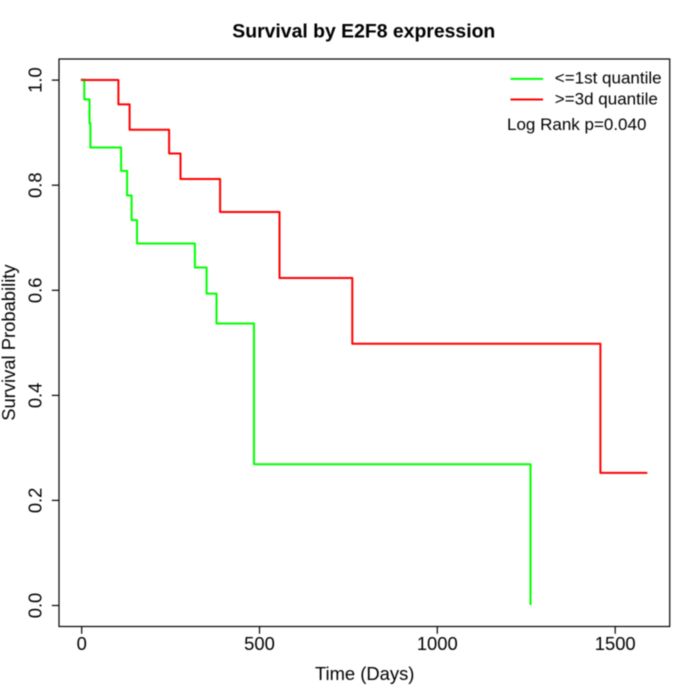  What do you see at coordinates (364, 673) in the screenshot?
I see `svg-text: Time (Days)` at bounding box center [364, 673].